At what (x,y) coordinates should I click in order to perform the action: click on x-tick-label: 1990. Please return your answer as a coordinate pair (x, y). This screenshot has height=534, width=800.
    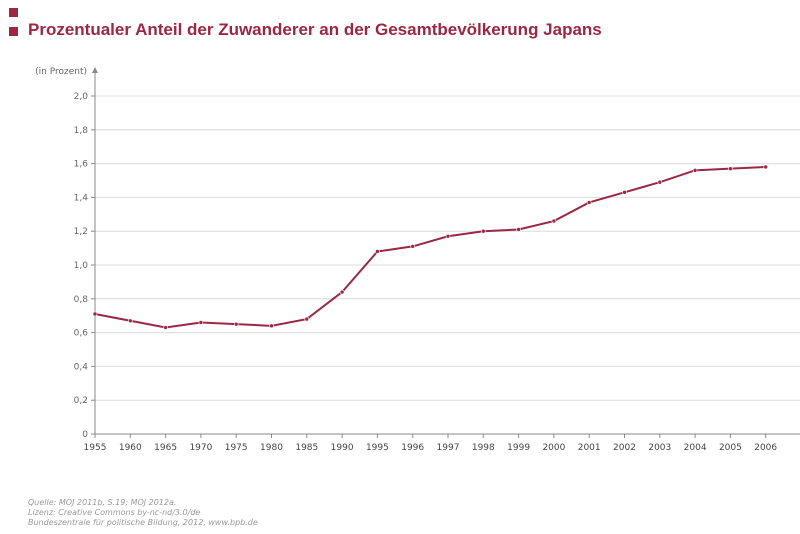
    Looking at the image, I should click on (342, 448).